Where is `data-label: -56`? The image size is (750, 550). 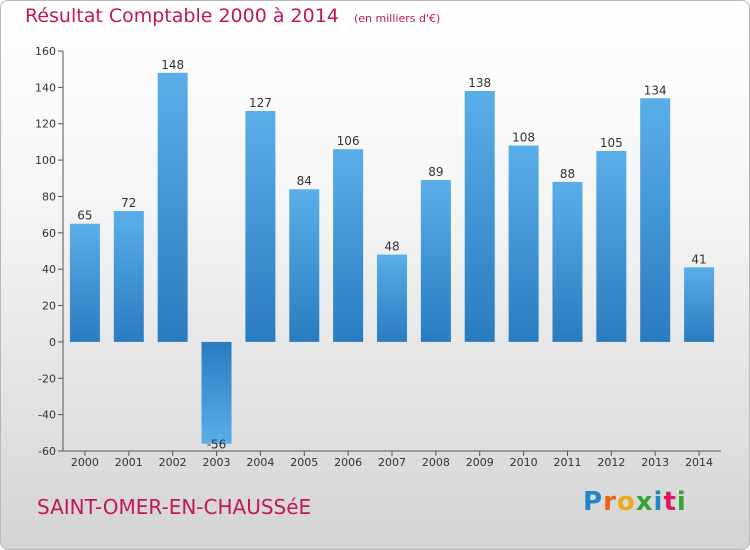
data-label: -56 is located at coordinates (217, 445).